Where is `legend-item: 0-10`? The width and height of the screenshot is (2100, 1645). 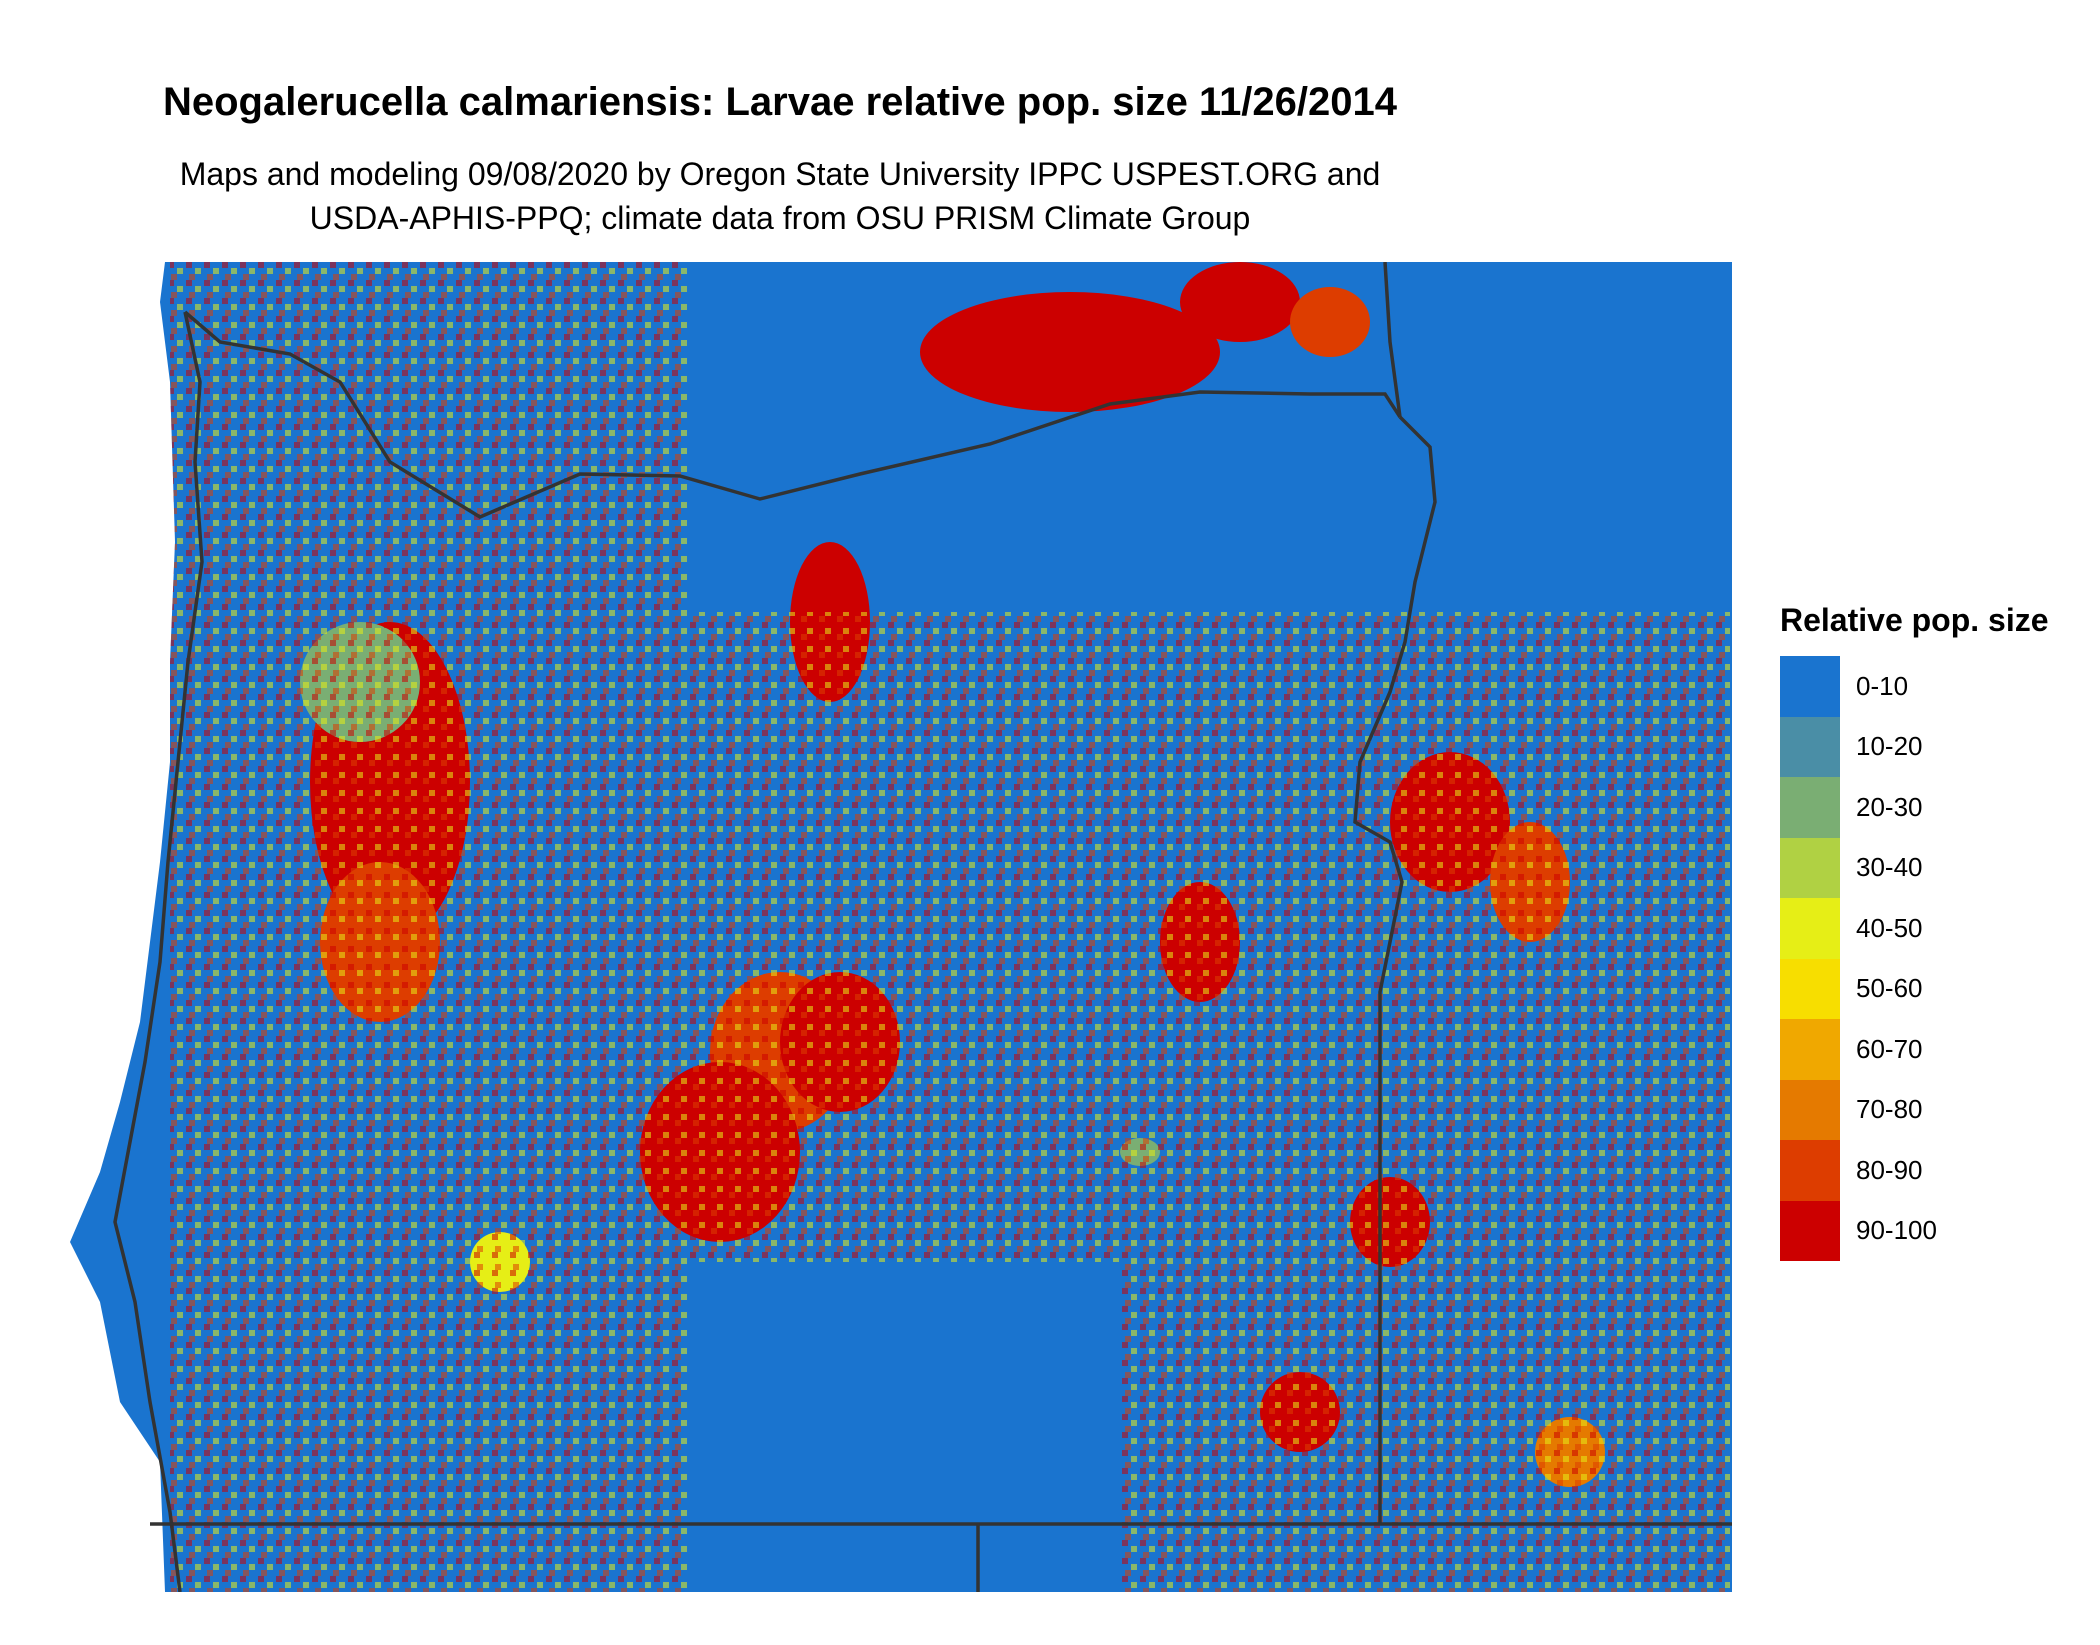
legend-item: 0-10 is located at coordinates (1858, 686).